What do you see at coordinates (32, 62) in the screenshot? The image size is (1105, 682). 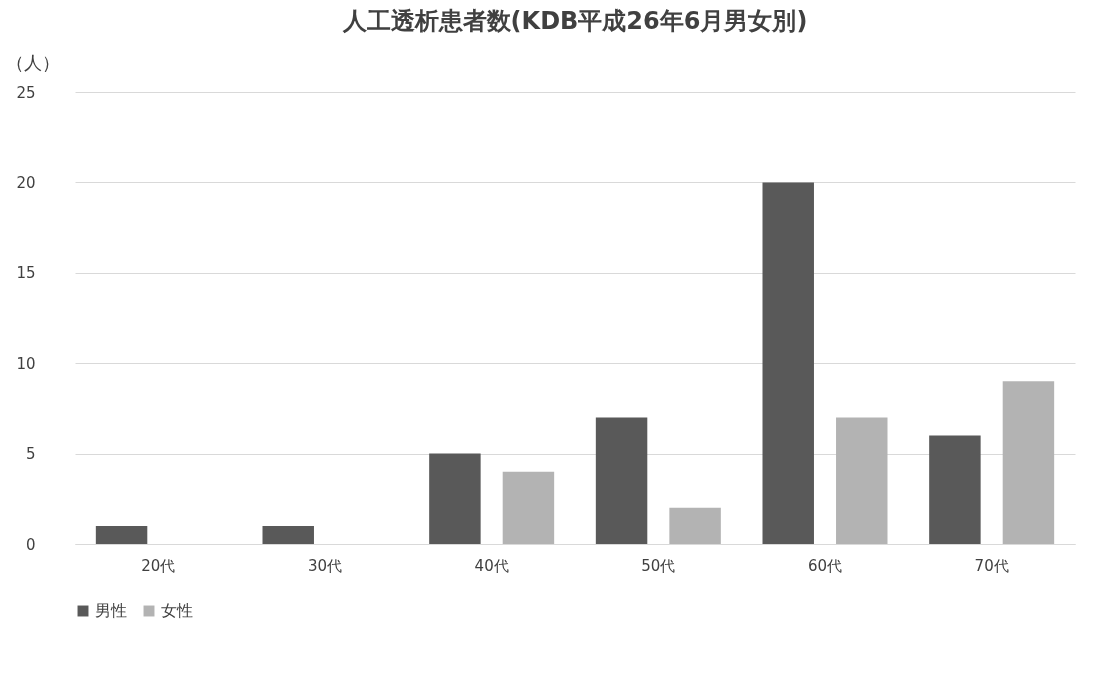 I see `y-axis-title: （人）` at bounding box center [32, 62].